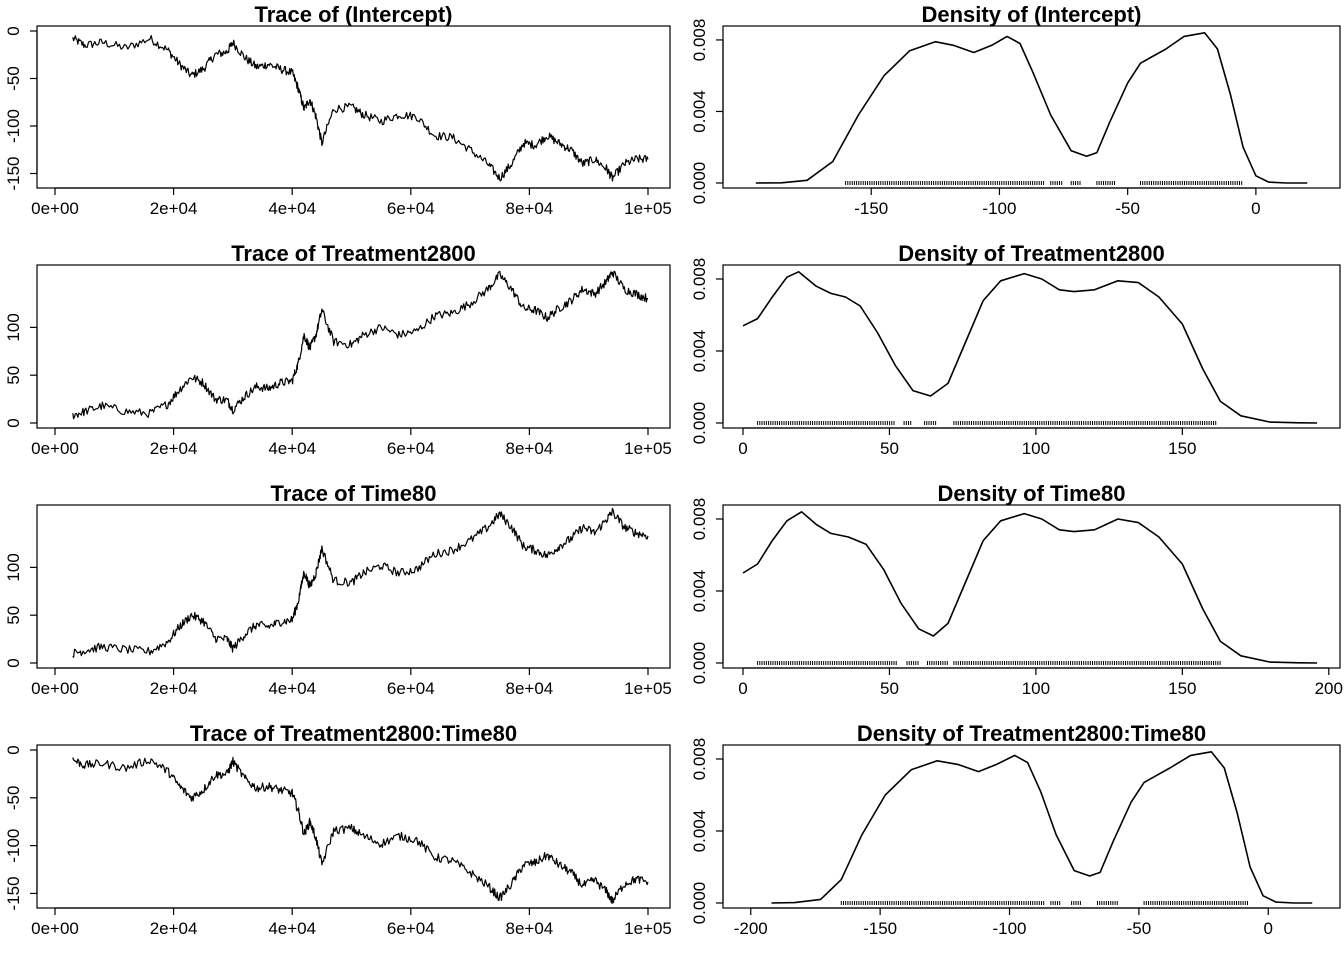  What do you see at coordinates (353, 253) in the screenshot?
I see `panel-title: Trace of Treatment2800` at bounding box center [353, 253].